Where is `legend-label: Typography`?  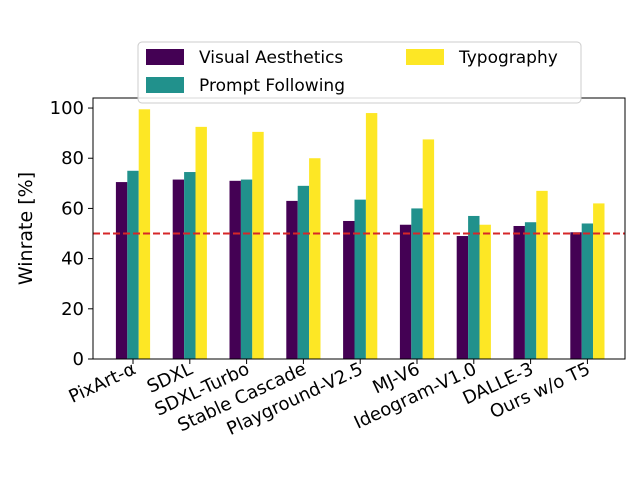
legend-label: Typography is located at coordinates (508, 58).